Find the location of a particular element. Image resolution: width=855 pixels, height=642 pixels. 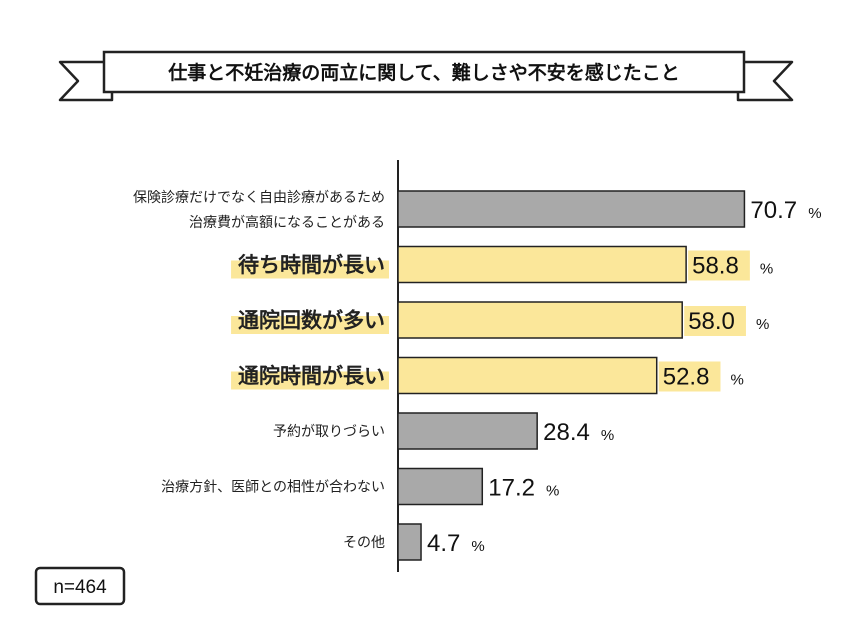

bar-group: 通院回数が多い 58.0% is located at coordinates (500, 320).